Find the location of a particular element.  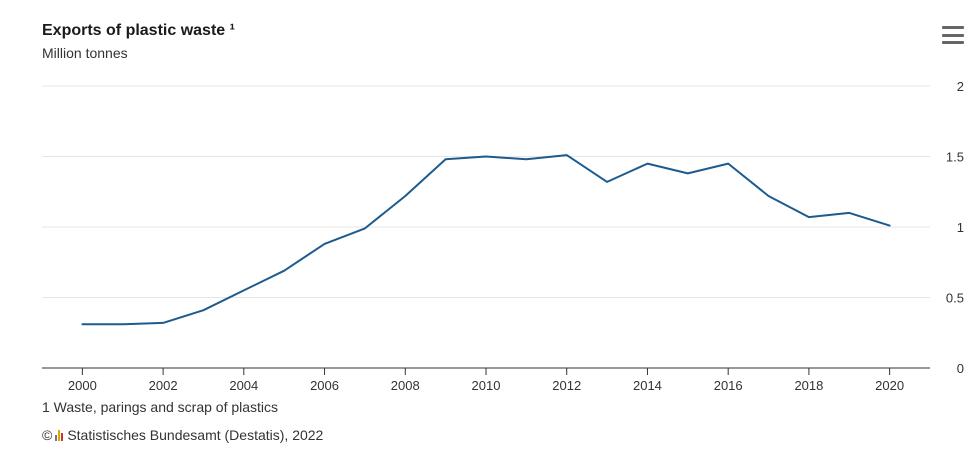

y-tick-label: 2 is located at coordinates (960, 86).